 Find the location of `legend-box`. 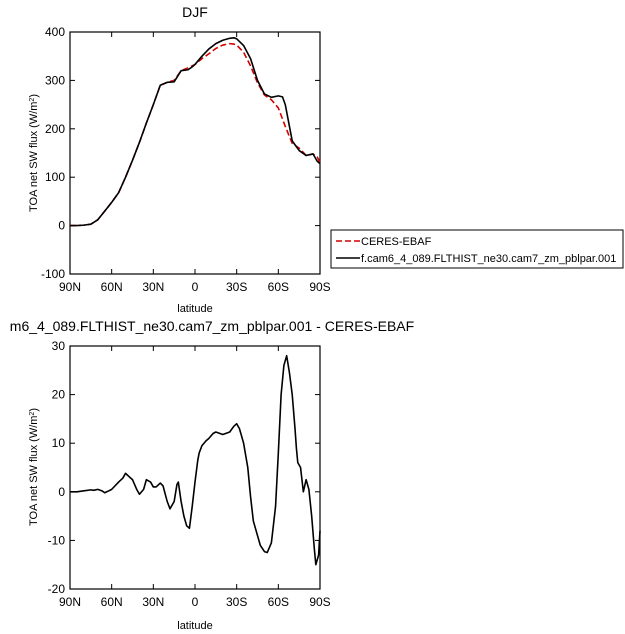

legend-box is located at coordinates (477, 249).